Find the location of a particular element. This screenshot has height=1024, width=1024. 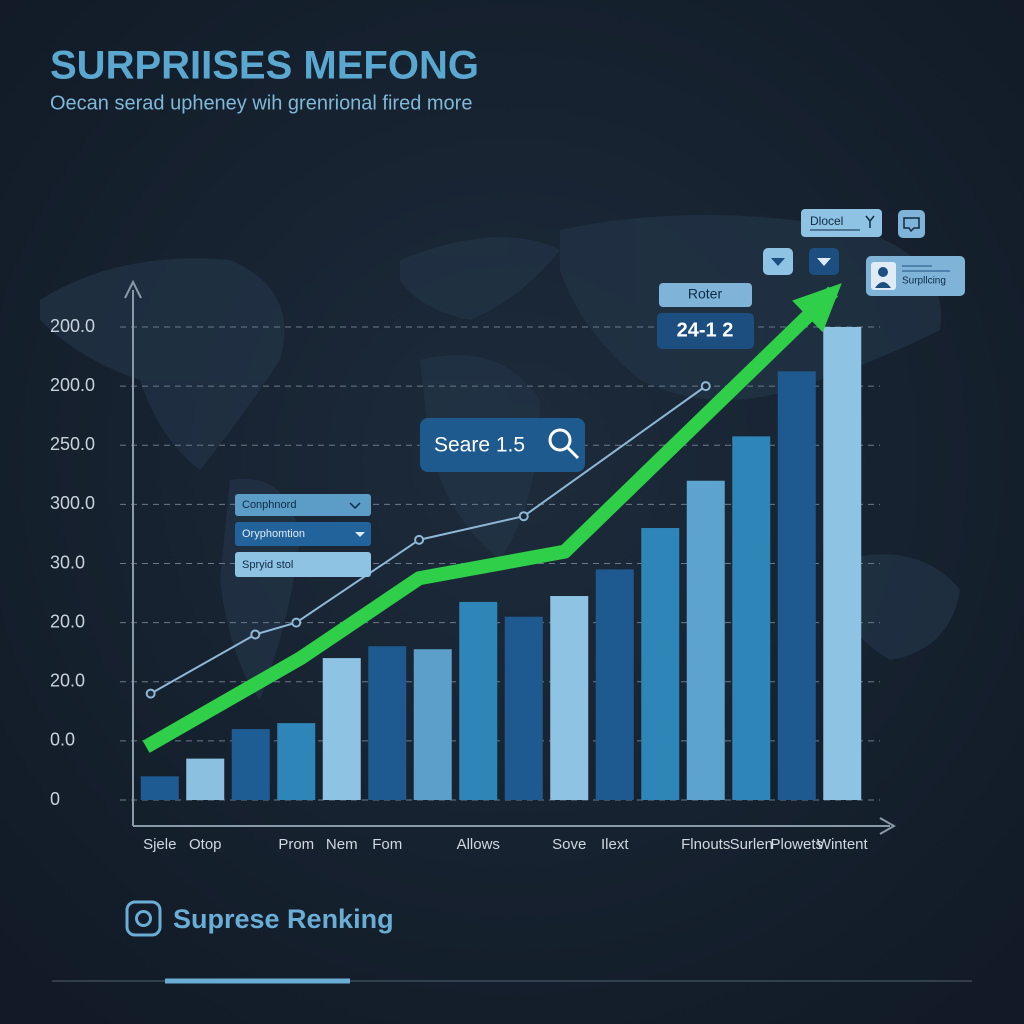

x-tick-label: Prom is located at coordinates (296, 844).